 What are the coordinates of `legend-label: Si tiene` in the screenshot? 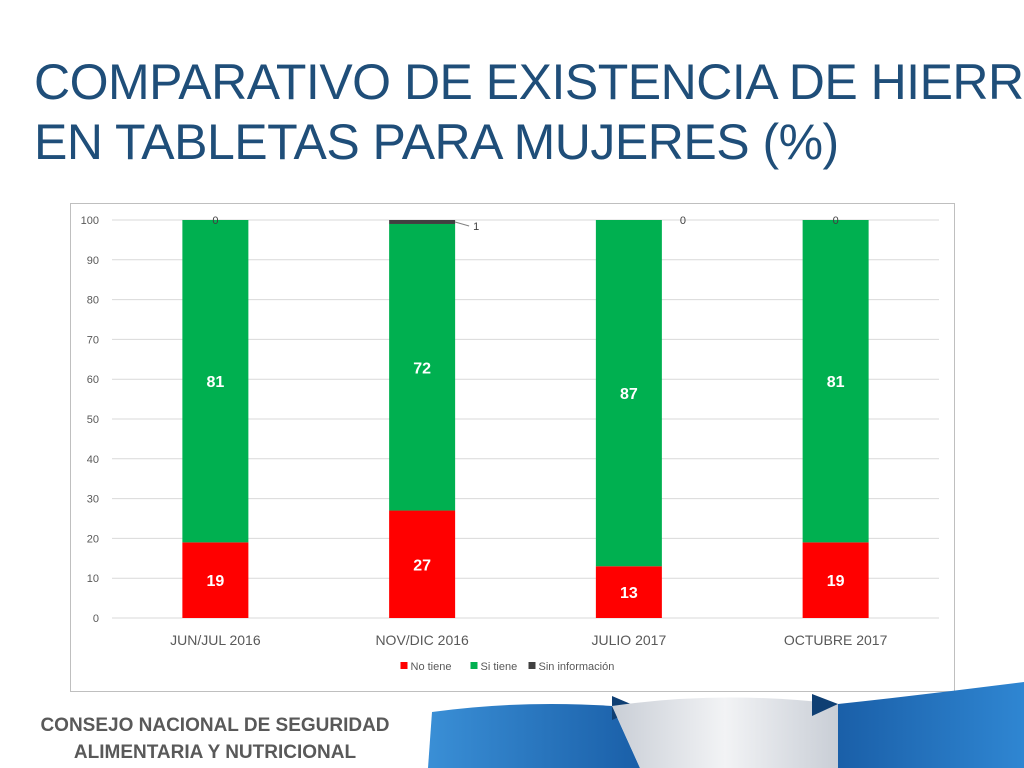 It's located at (499, 667).